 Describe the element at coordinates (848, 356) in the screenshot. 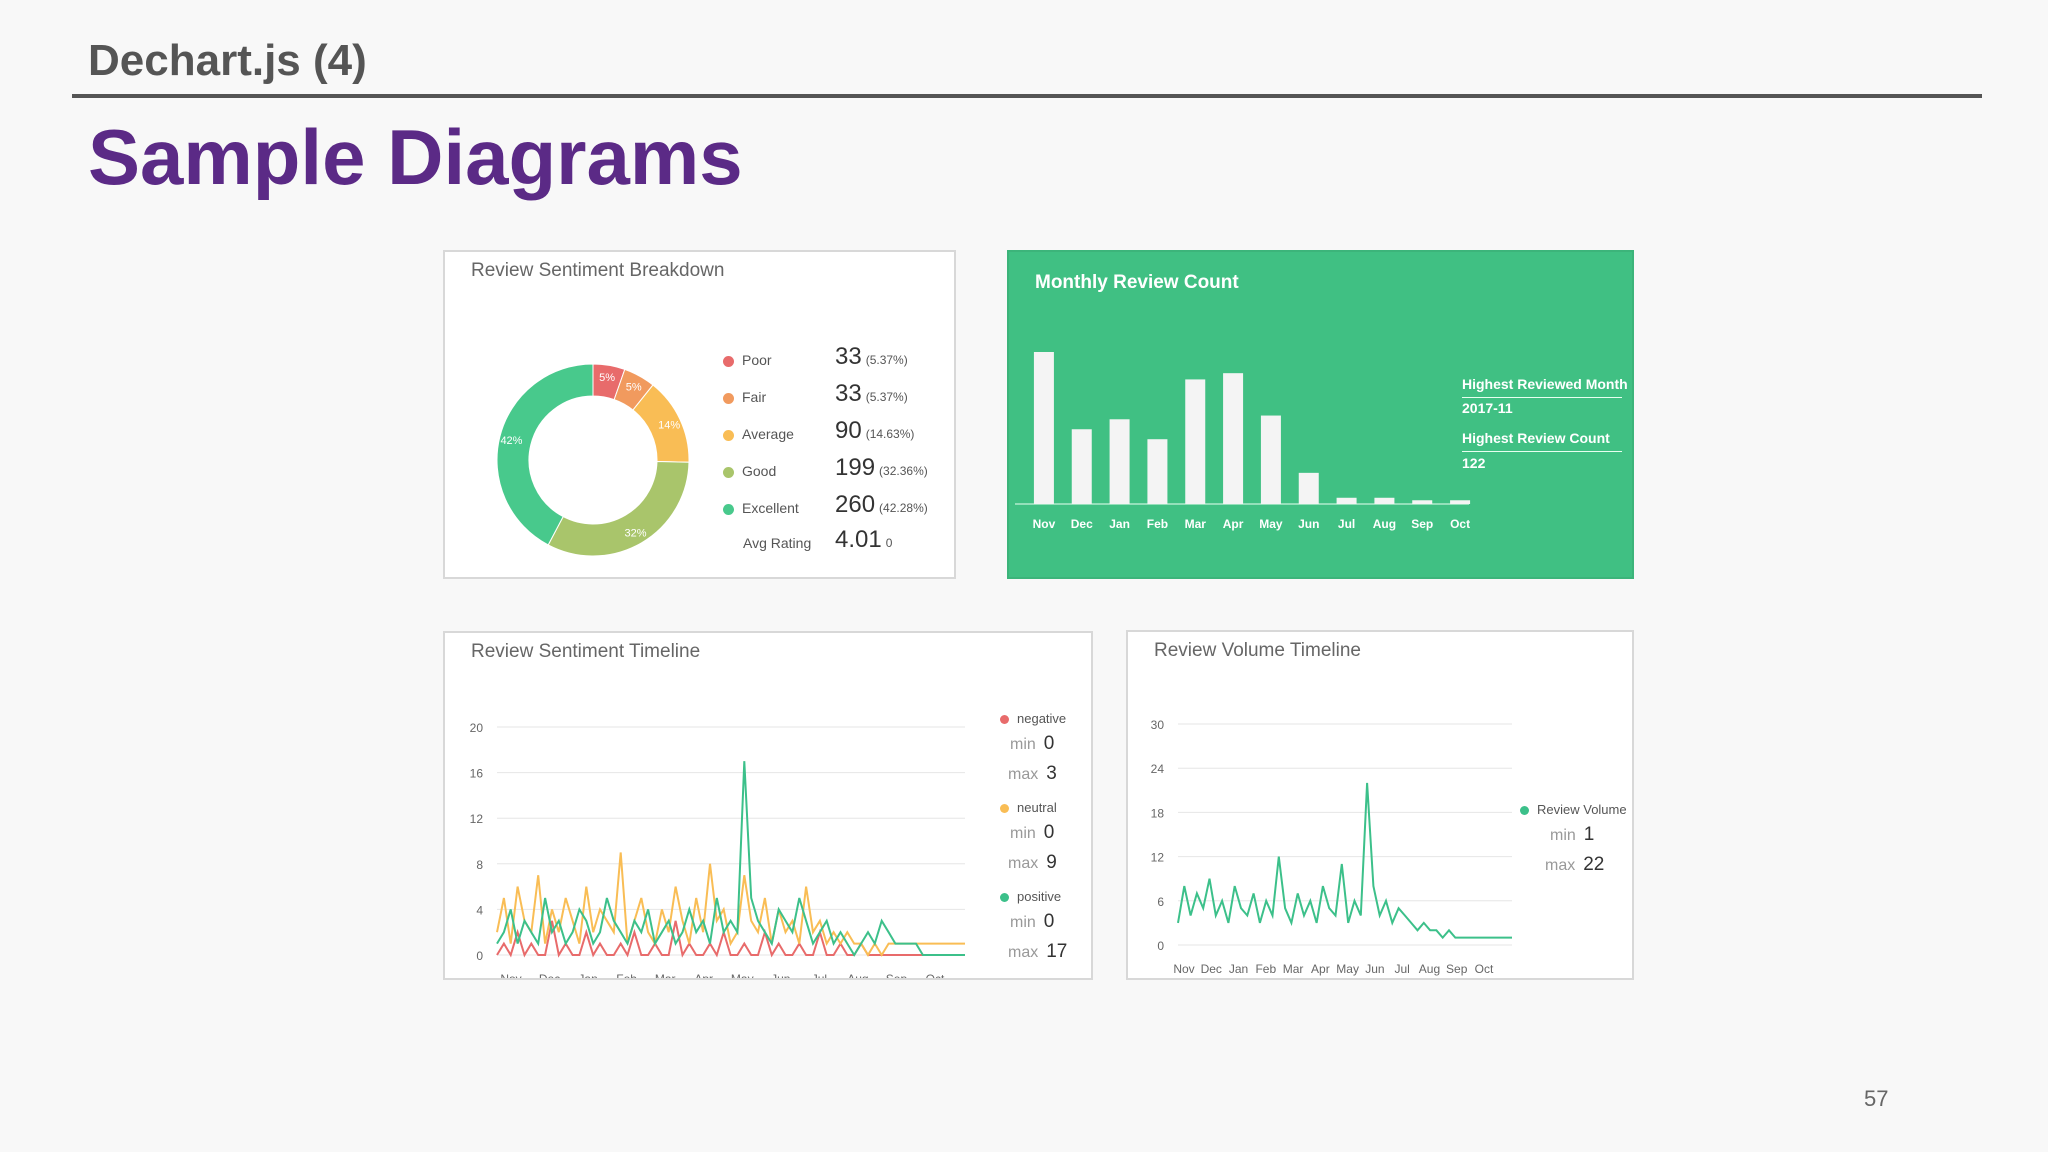

I see `legend-count: 33` at that location.